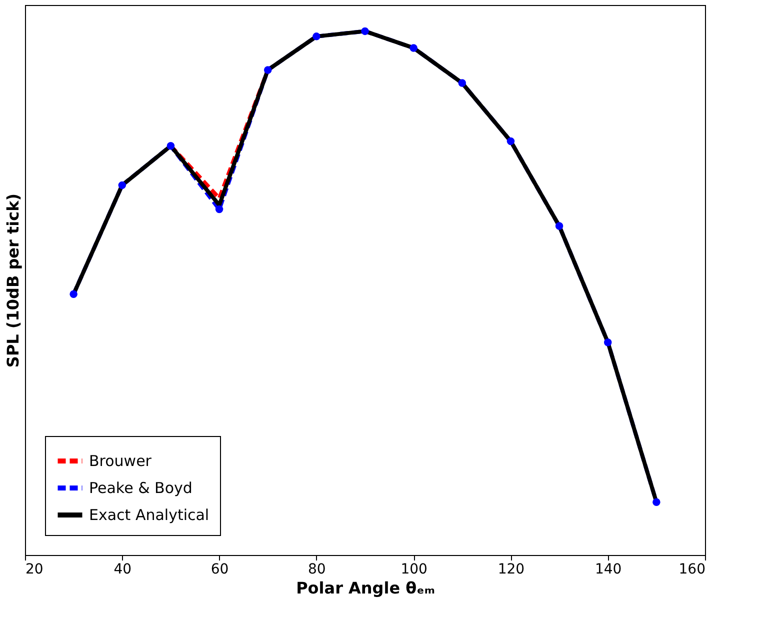 The height and width of the screenshot is (629, 764). I want to click on x-tick-label: 80, so click(317, 570).